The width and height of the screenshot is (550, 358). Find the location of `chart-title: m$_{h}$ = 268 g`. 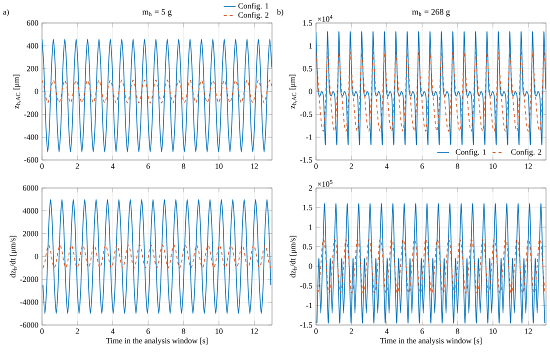

chart-title: m$_{h}$ = 268 g is located at coordinates (431, 12).